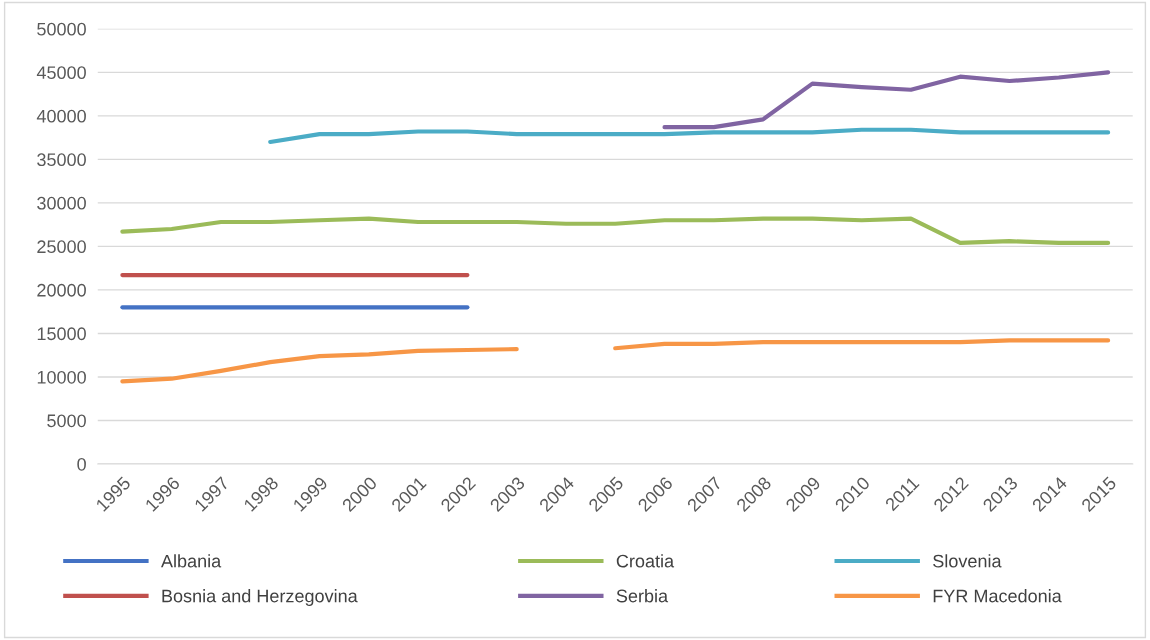 The width and height of the screenshot is (1150, 640). Describe the element at coordinates (642, 596) in the screenshot. I see `legend-label: Serbia` at that location.